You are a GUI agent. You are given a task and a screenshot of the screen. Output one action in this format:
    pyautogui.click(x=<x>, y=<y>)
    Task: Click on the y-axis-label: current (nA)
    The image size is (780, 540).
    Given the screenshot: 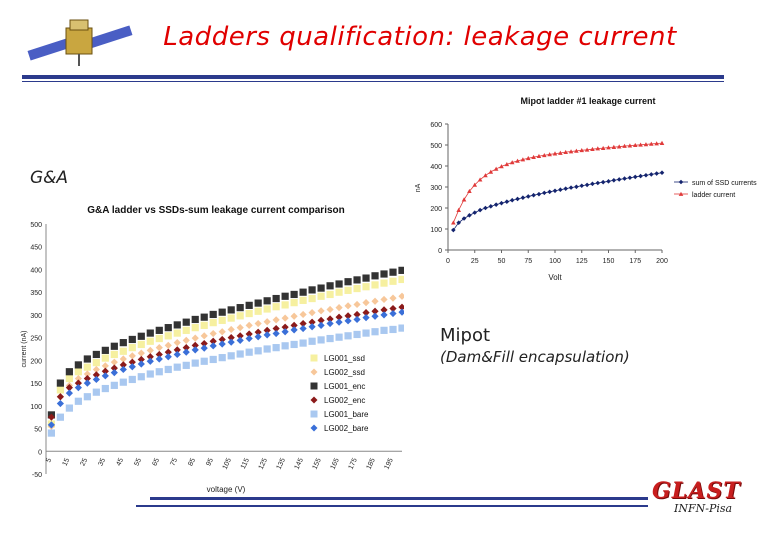 What is the action you would take?
    pyautogui.click(x=24, y=349)
    